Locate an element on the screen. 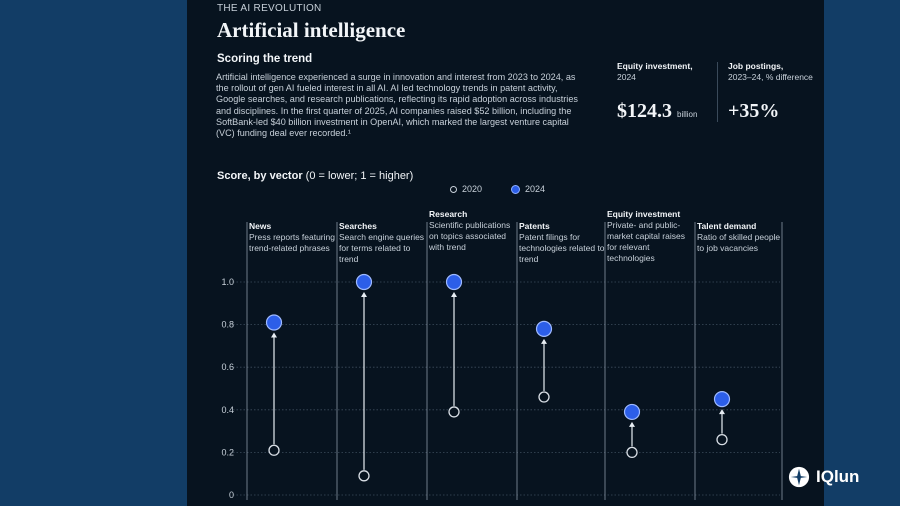 Image resolution: width=900 pixels, height=506 pixels. jobs-label-bold: Job postings, is located at coordinates (756, 66).